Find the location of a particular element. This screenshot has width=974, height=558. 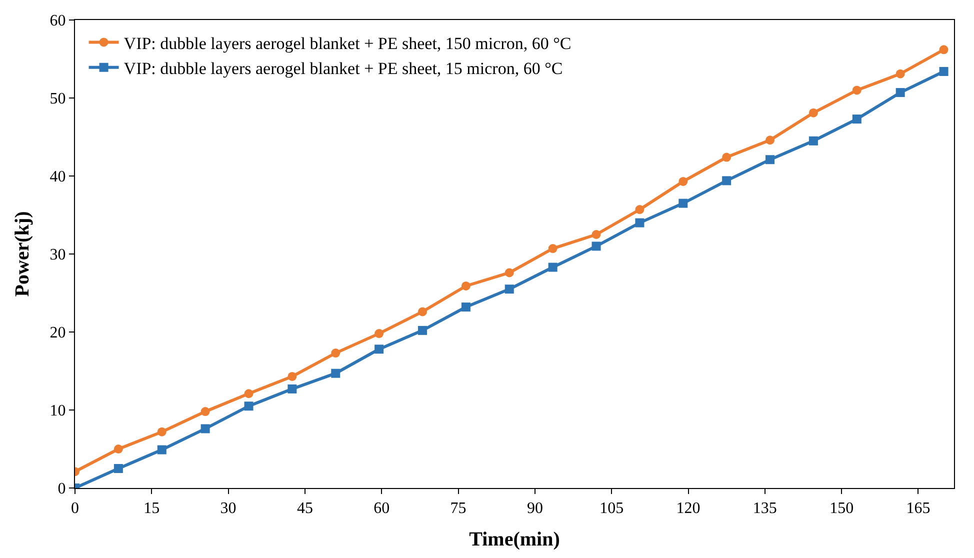

x-tick-label: 15 is located at coordinates (152, 509).